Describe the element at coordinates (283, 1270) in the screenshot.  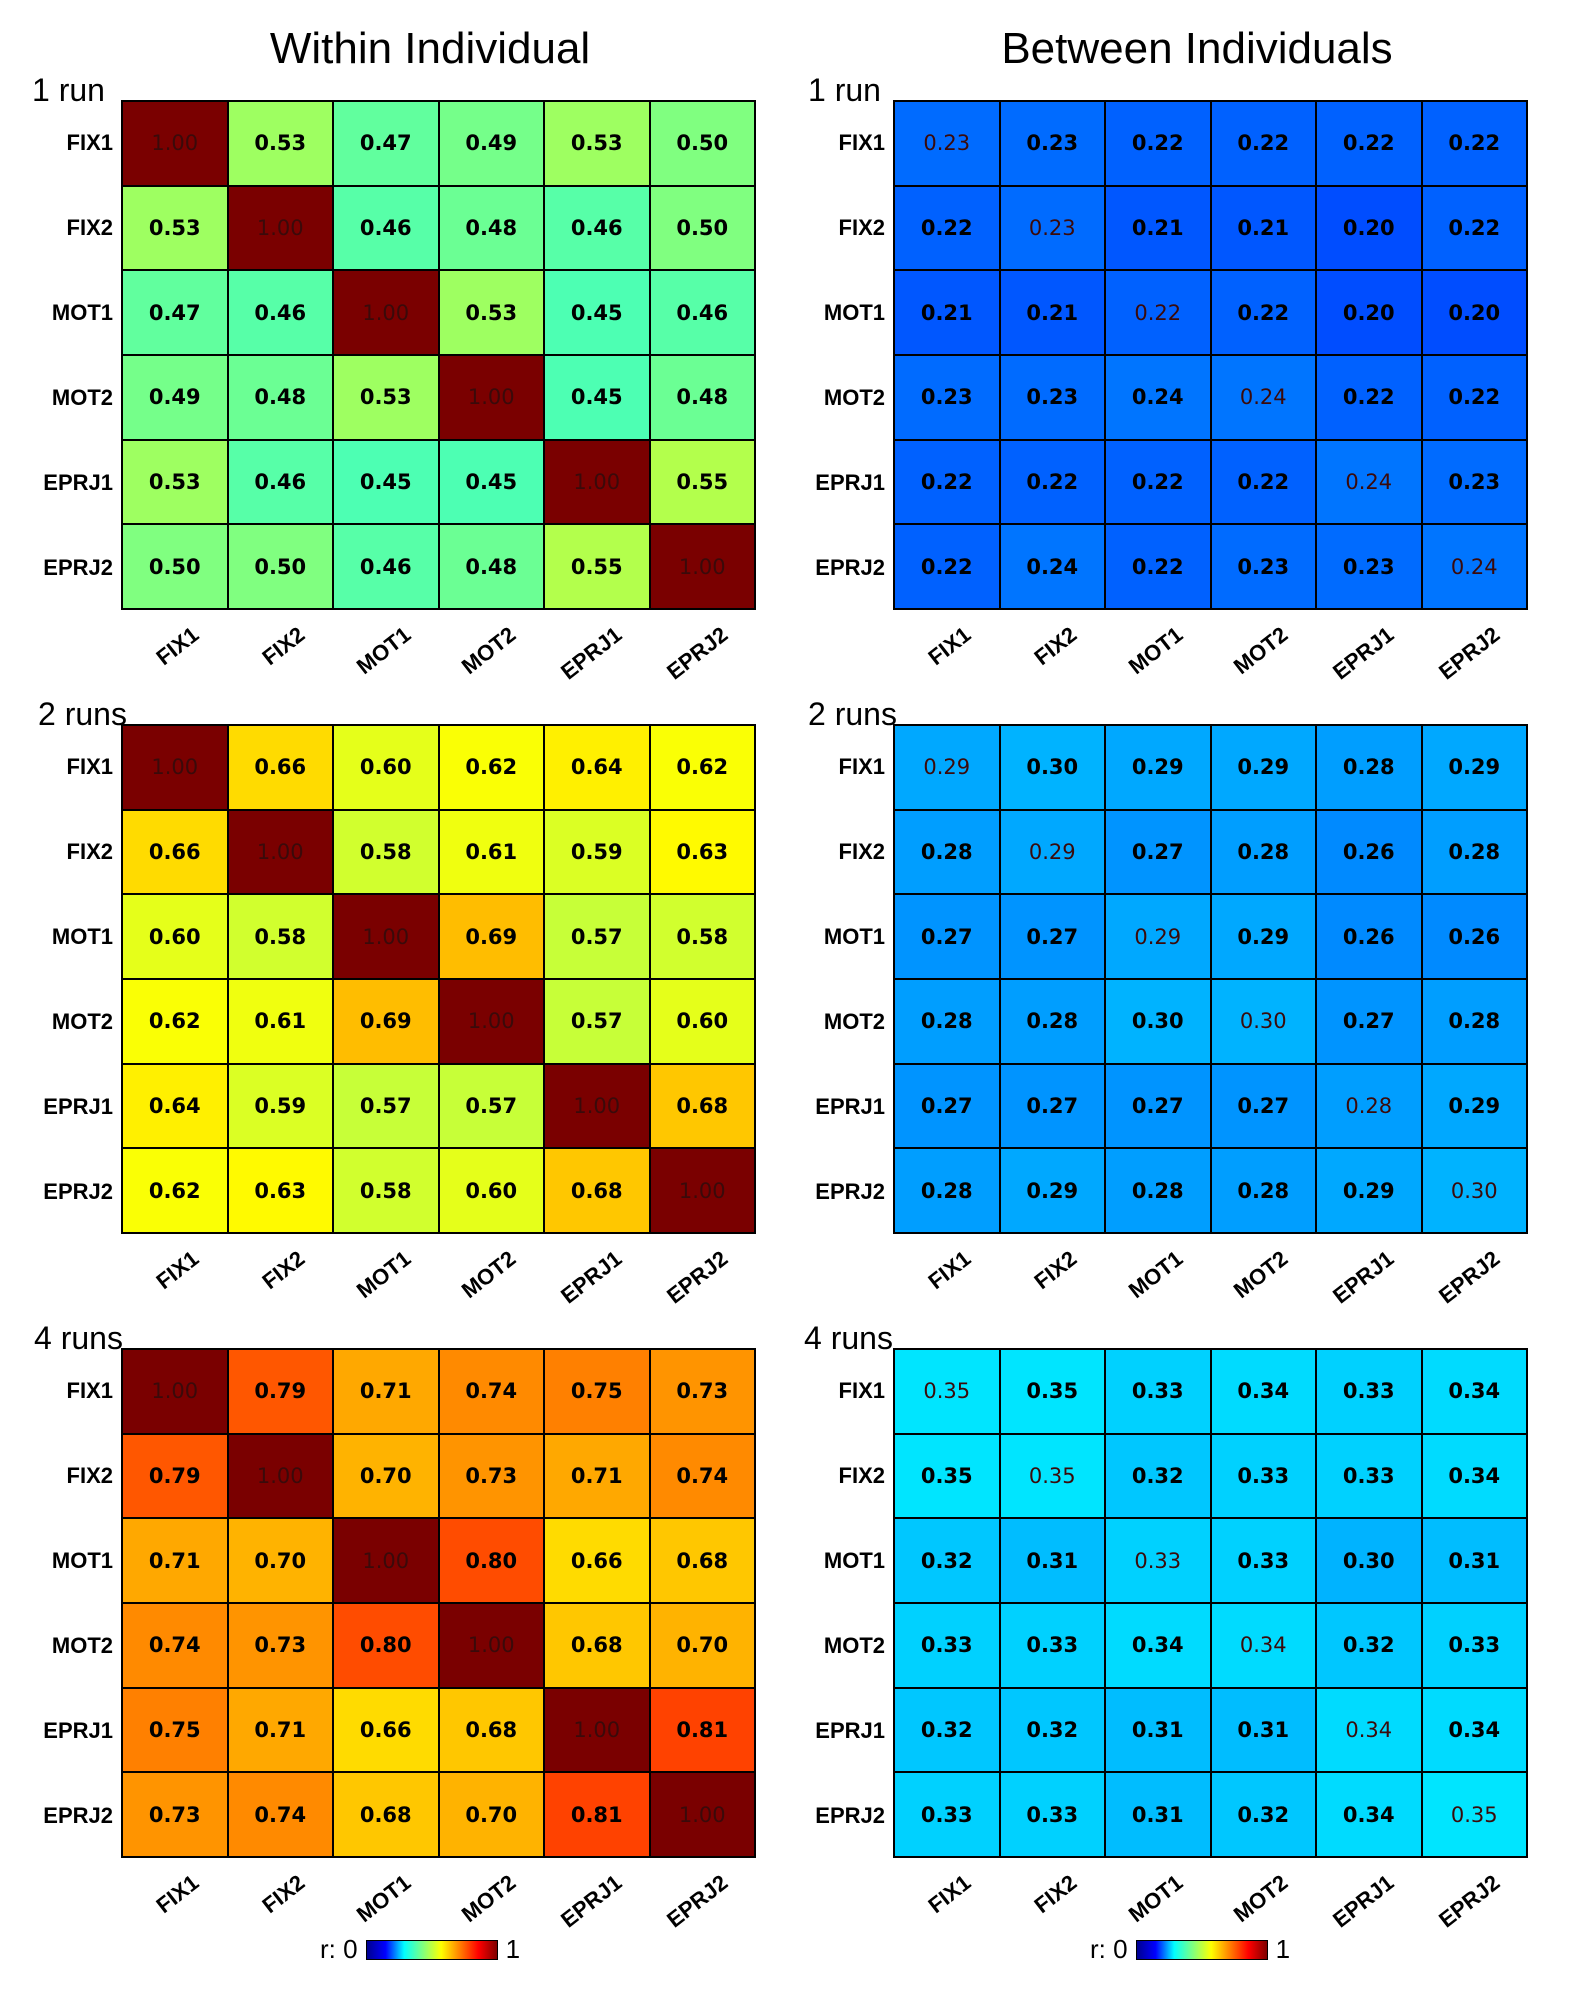
I see `column-tick-label: FIX2` at that location.